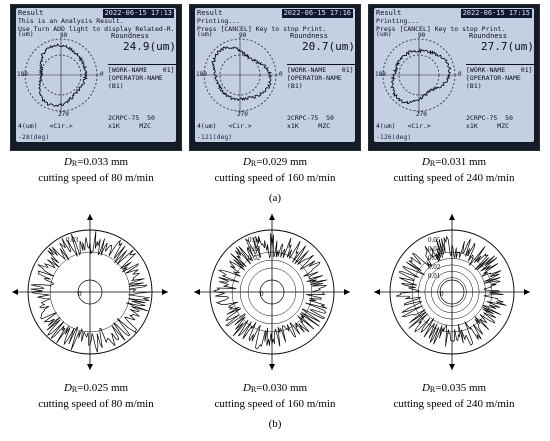  Describe the element at coordinates (138, 13) in the screenshot. I see `screen-date: 2022-06-15 17:13` at that location.